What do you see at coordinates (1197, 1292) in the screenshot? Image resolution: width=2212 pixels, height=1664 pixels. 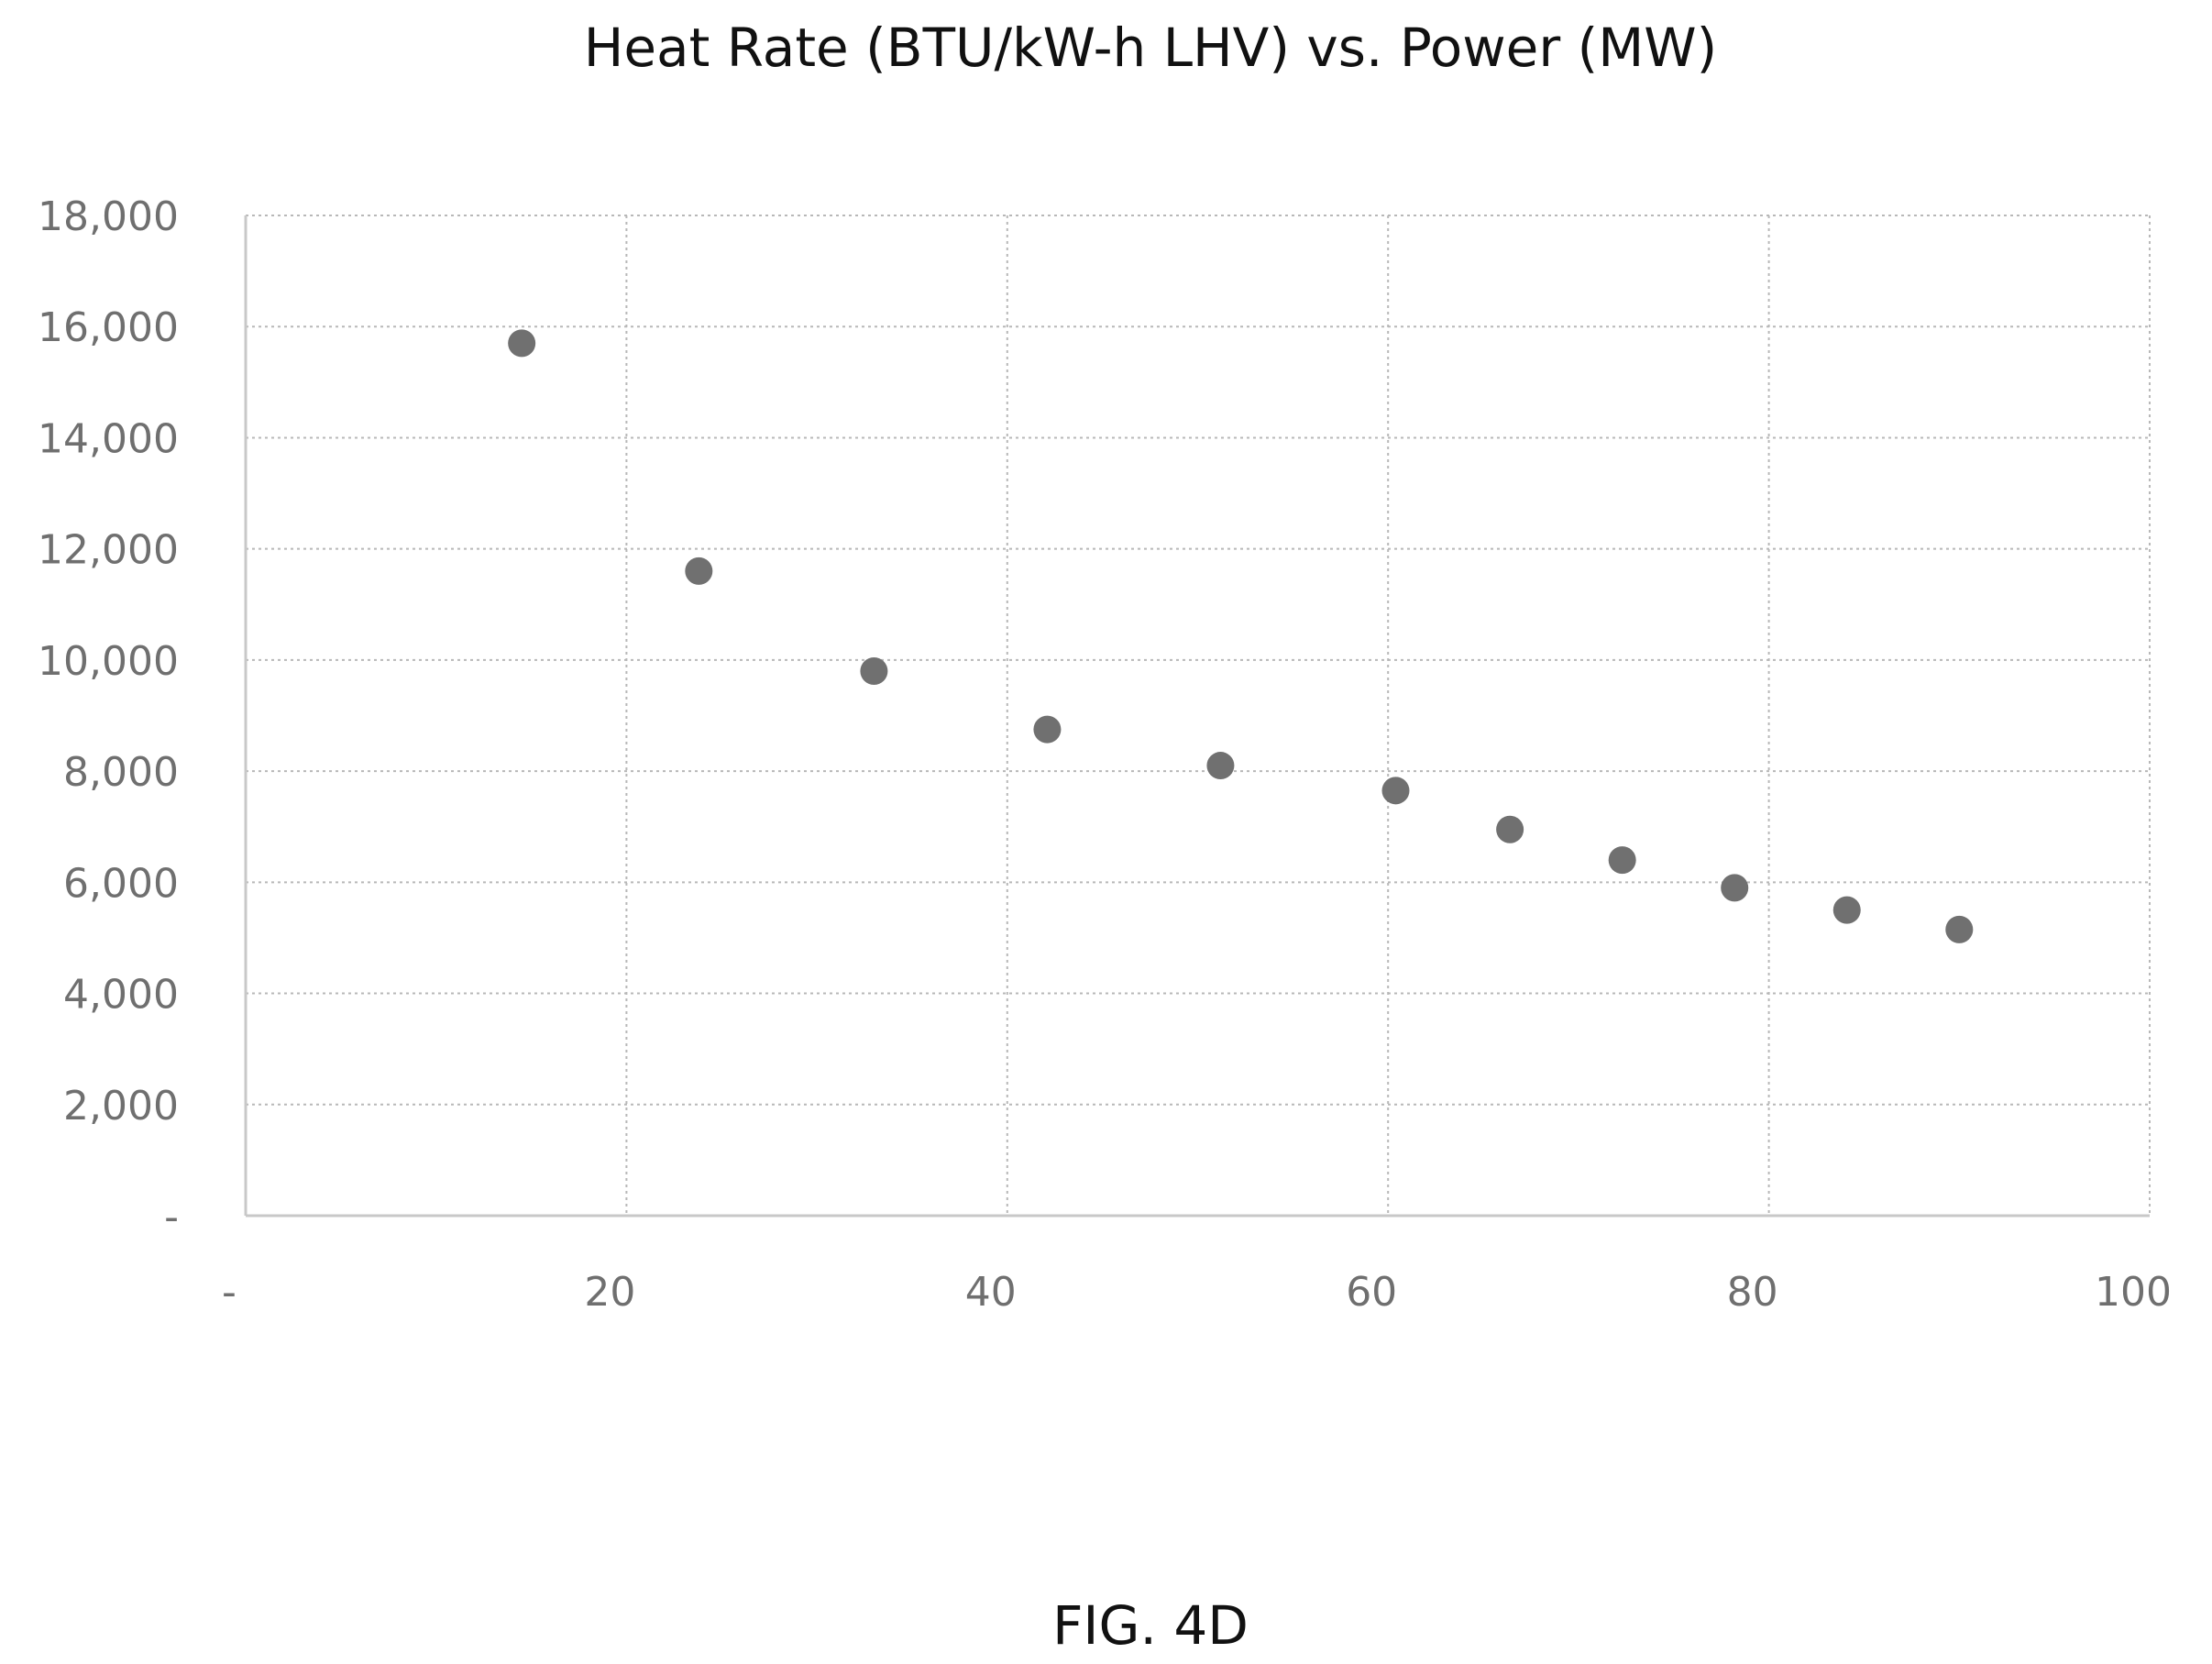 I see `x-axis-ticks: - 20 40 60 80 100` at bounding box center [1197, 1292].